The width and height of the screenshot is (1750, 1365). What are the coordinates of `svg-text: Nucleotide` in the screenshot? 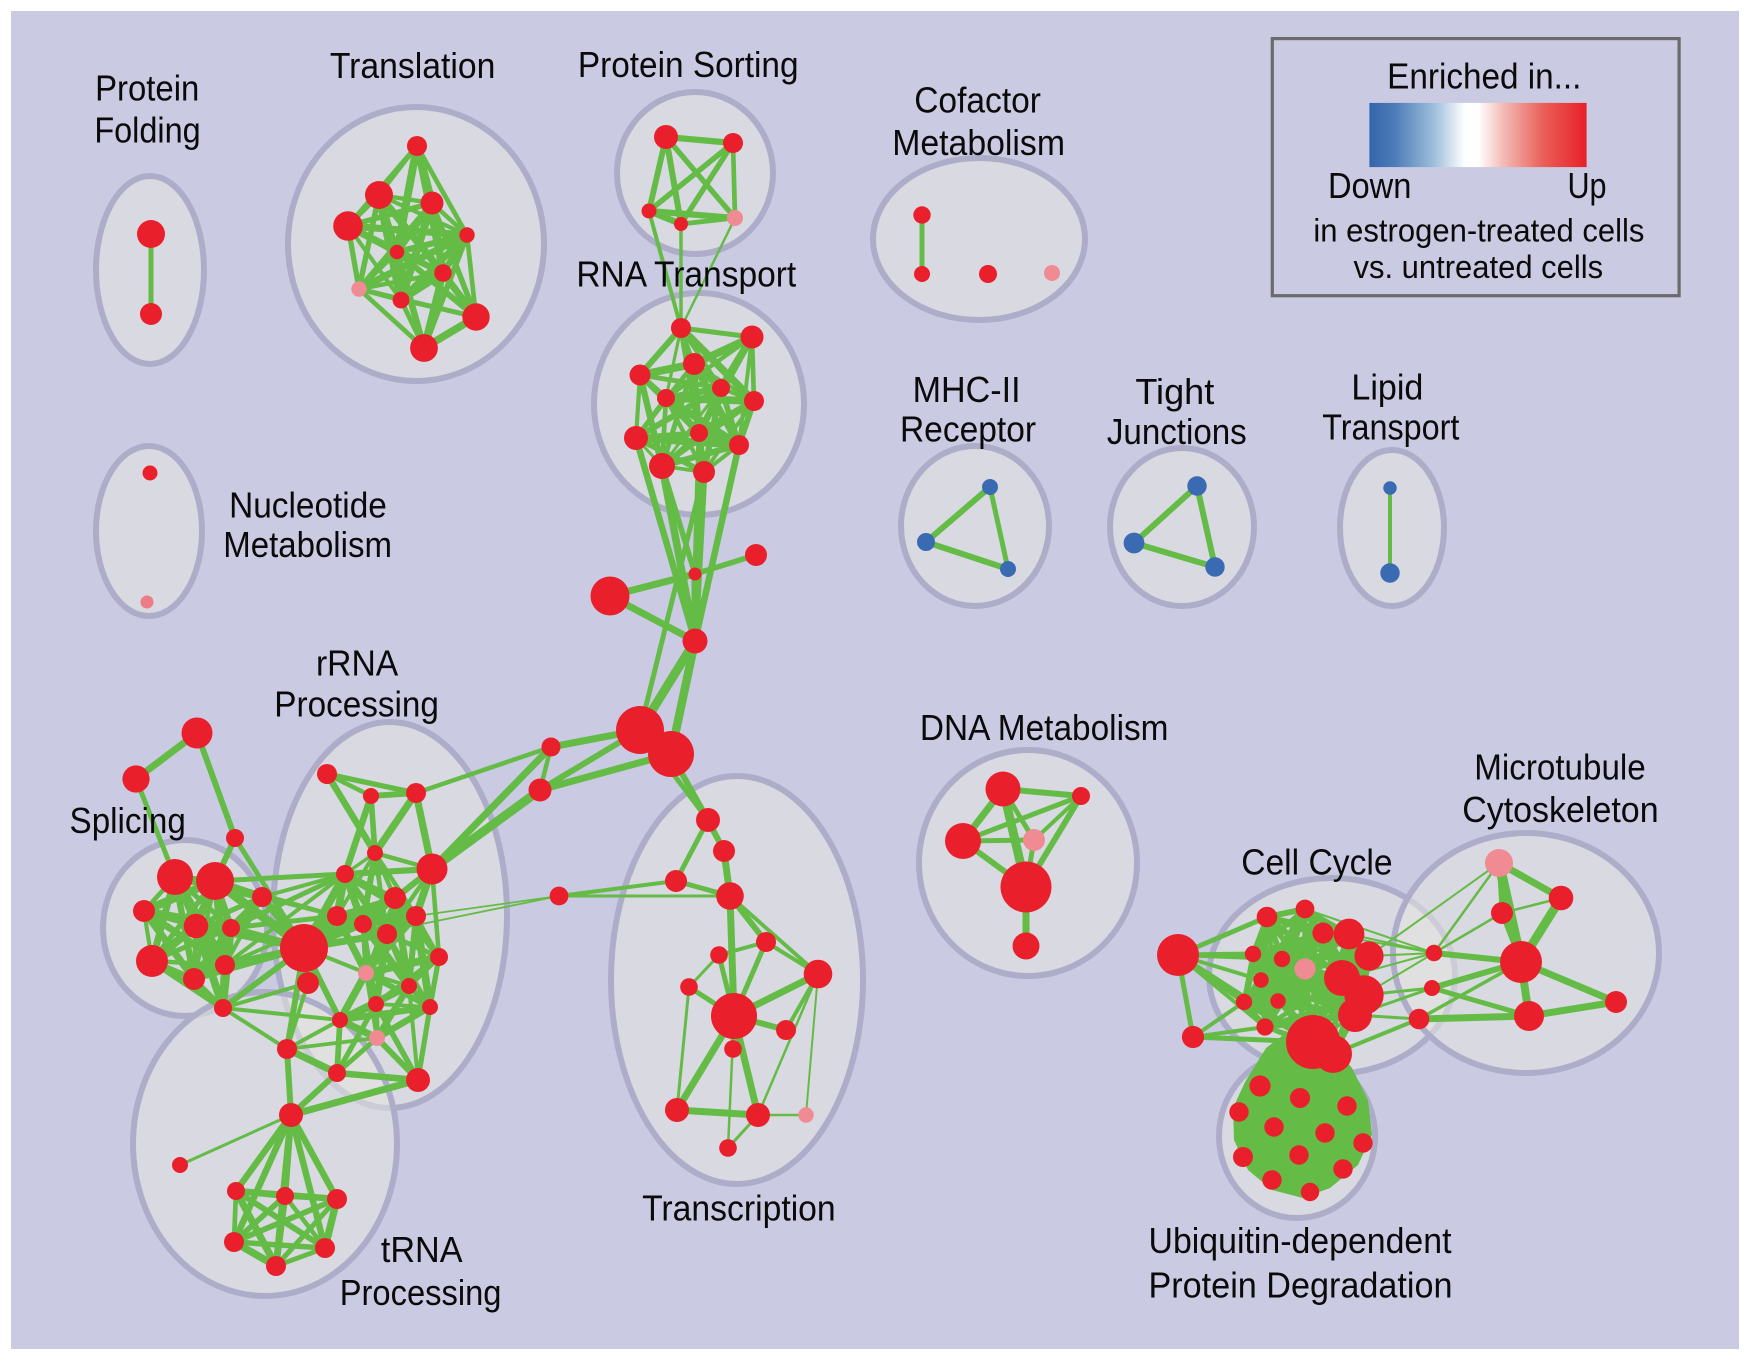 It's located at (308, 504).